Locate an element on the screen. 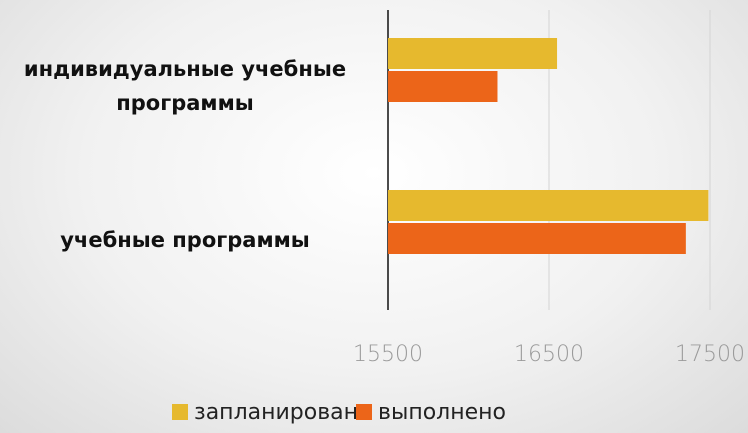 The image size is (748, 433). legend-label: запланировано is located at coordinates (283, 412).